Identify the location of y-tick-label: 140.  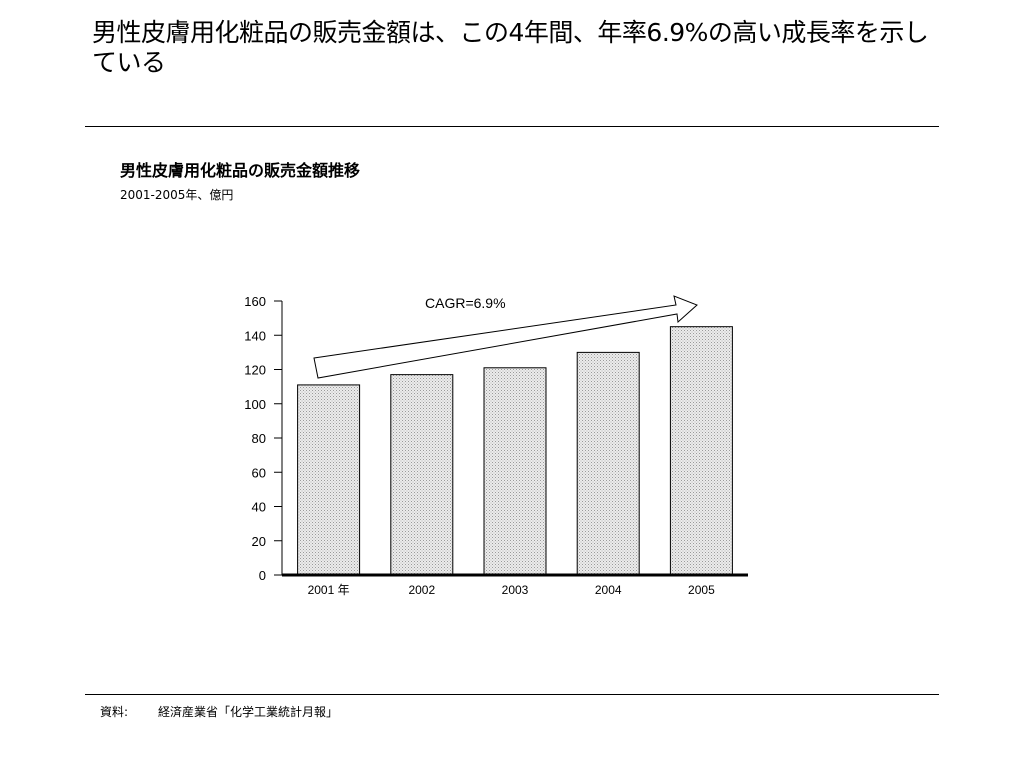
(255, 335).